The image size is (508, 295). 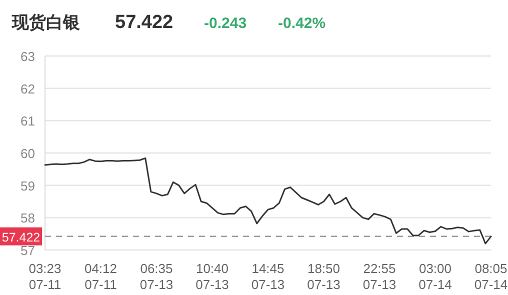 What do you see at coordinates (21, 237) in the screenshot?
I see `ref-line-label: 57.422` at bounding box center [21, 237].